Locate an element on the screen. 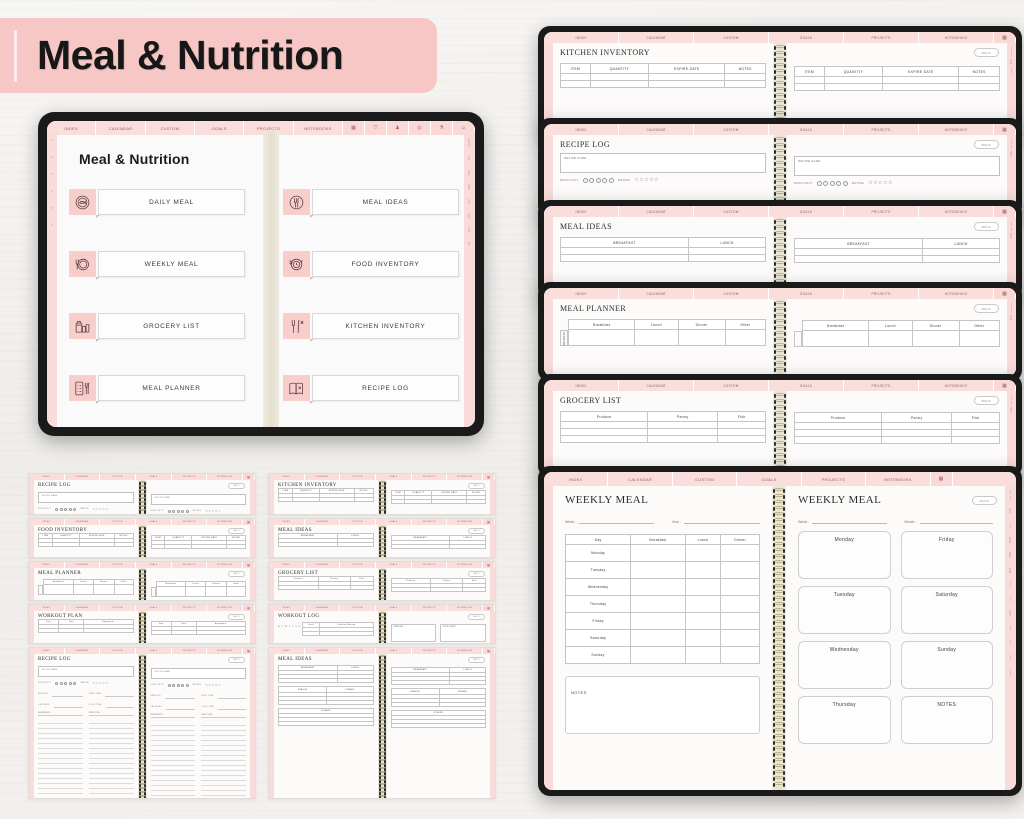 This screenshot has width=1024, height=819. side-tab: OCT is located at coordinates (1010, 642).